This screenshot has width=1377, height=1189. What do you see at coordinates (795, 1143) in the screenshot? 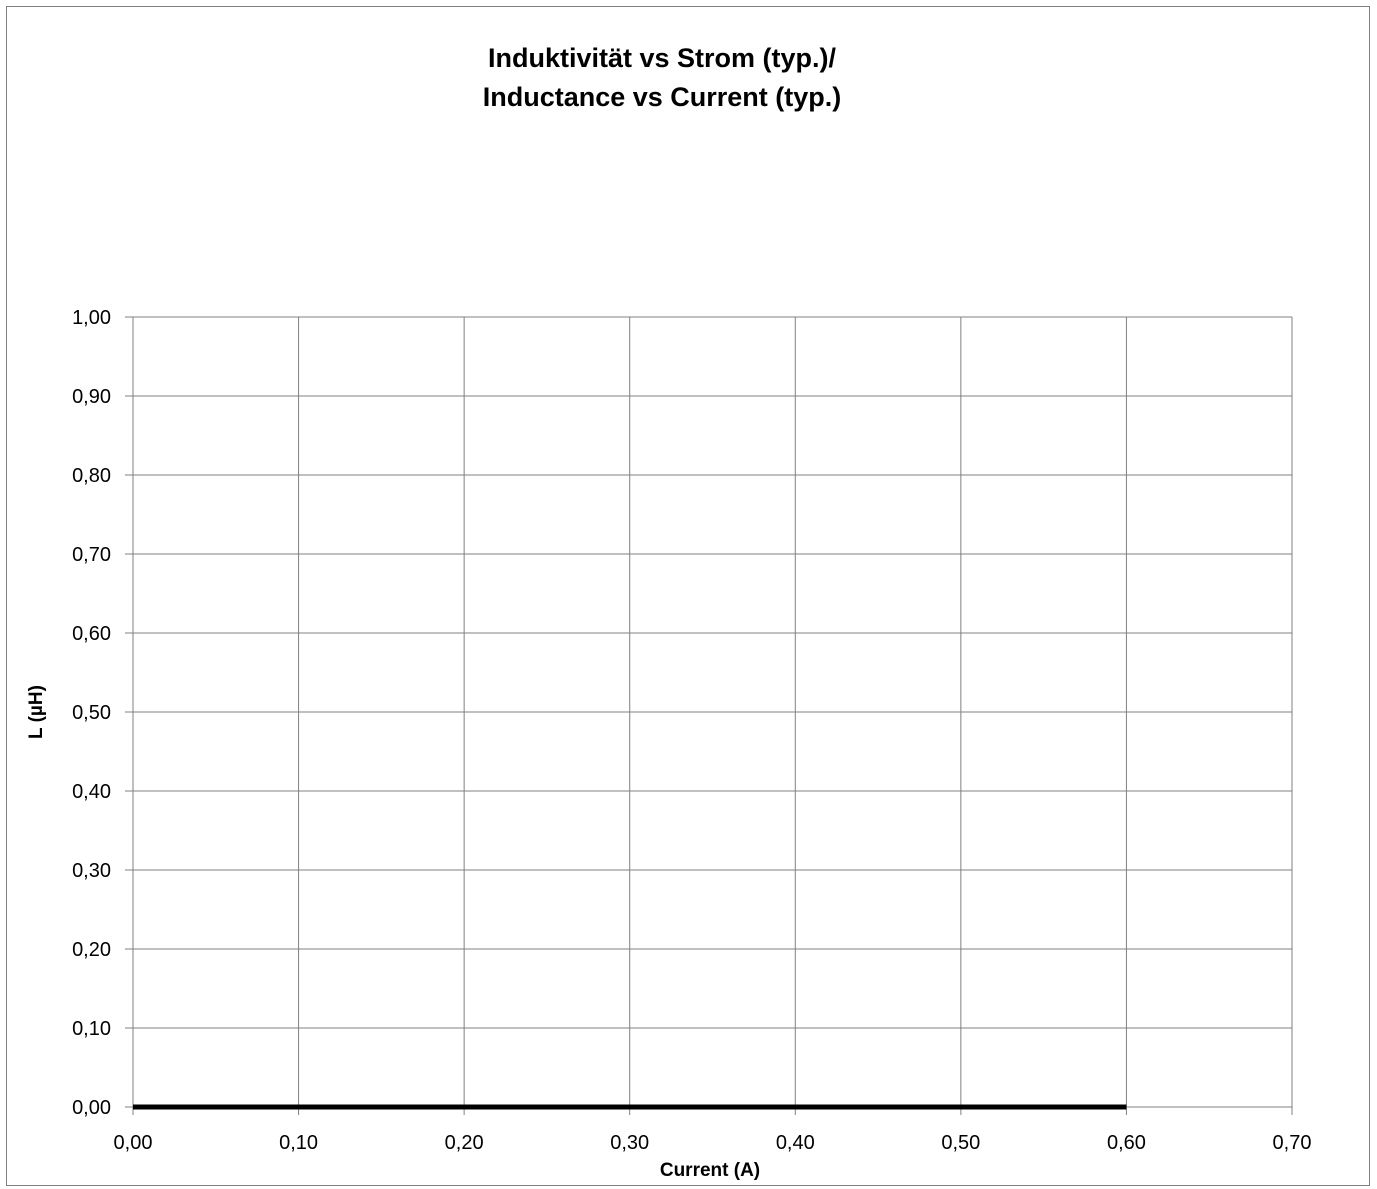
I see `x-tick-label: 0,40` at bounding box center [795, 1143].